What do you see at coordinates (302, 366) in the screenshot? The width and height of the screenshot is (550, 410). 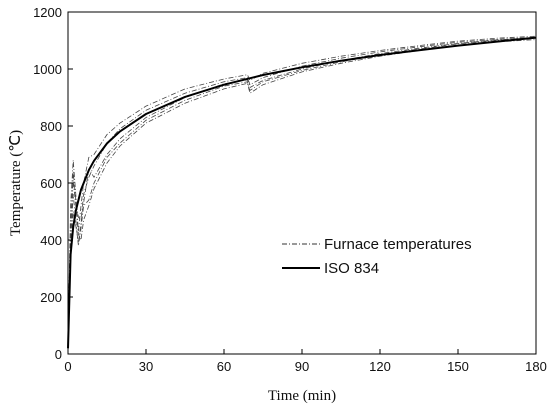 I see `x-tick-label: 90` at bounding box center [302, 366].